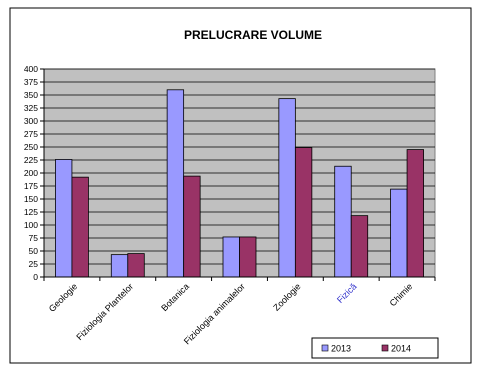 The image size is (481, 373). What do you see at coordinates (34, 264) in the screenshot?
I see `y-tick-label: 25` at bounding box center [34, 264].